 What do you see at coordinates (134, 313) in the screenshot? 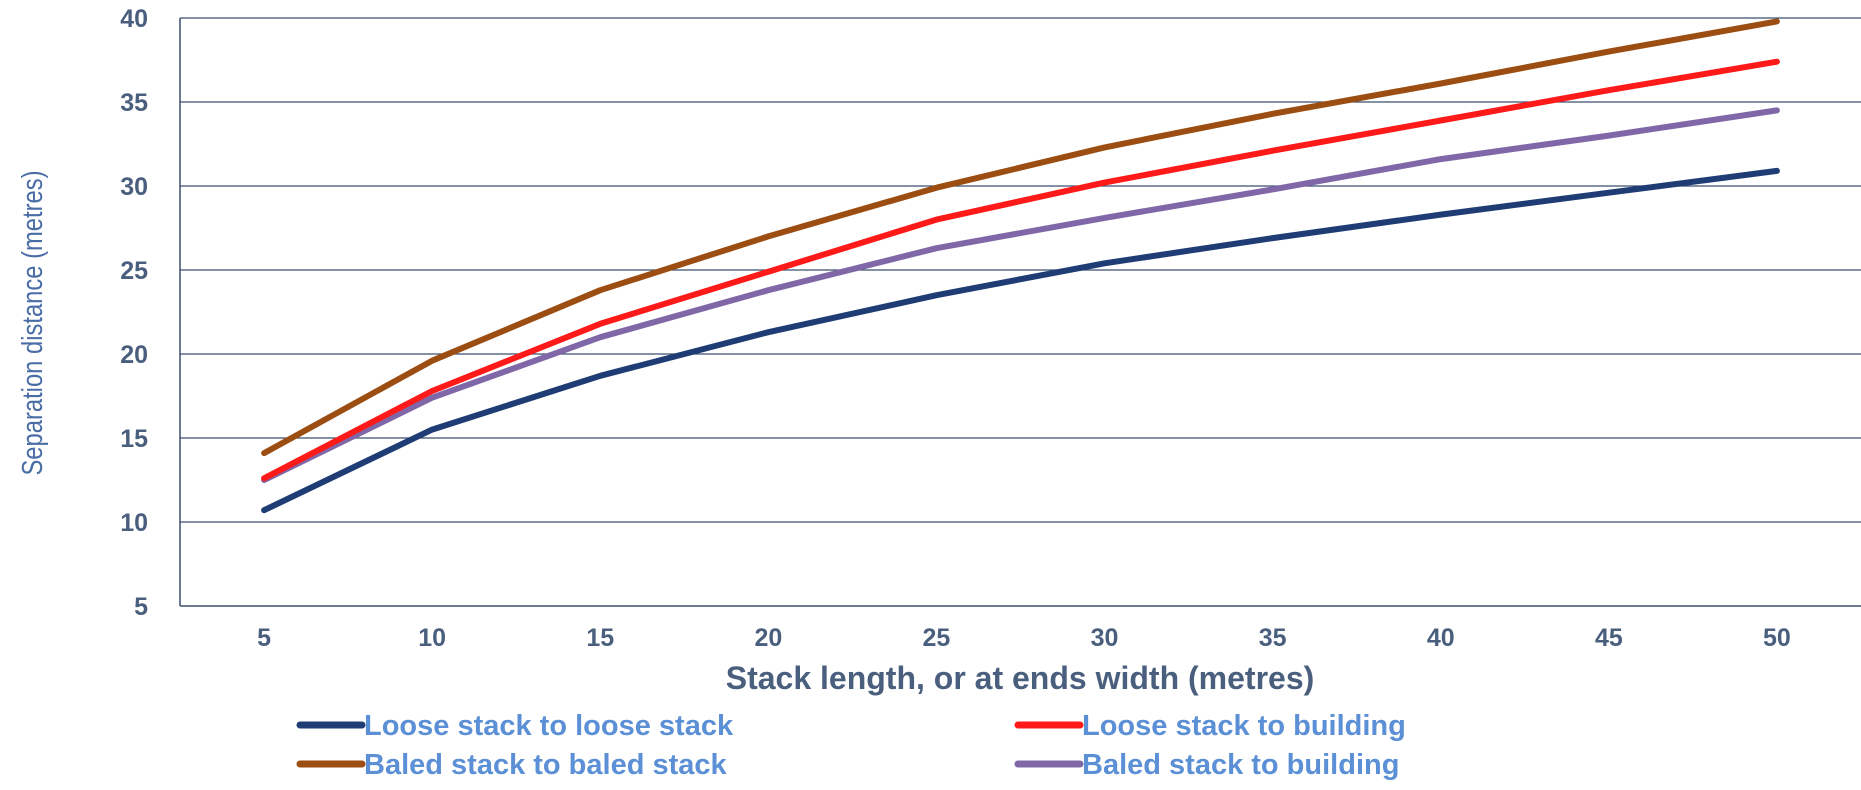
I see `y-tick-labels: 5 10 15 20 25 30 35 40` at bounding box center [134, 313].